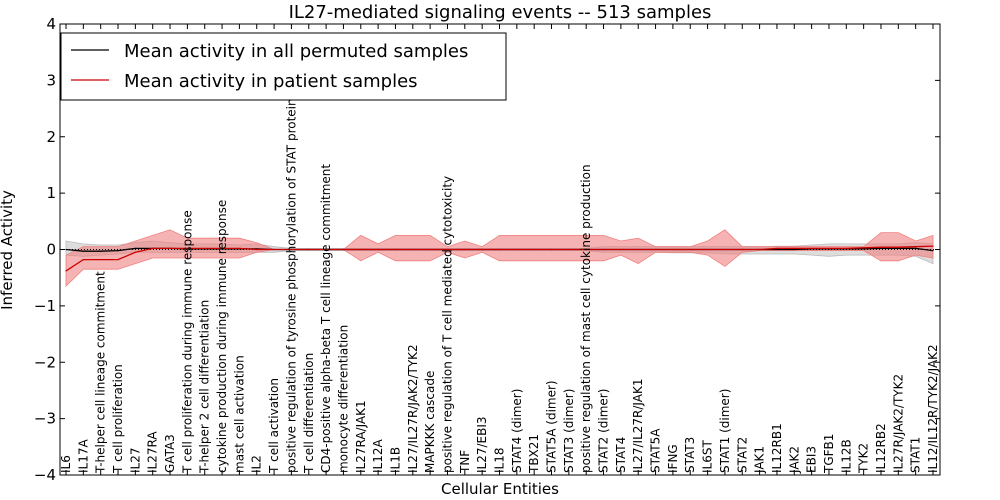 This screenshot has height=500, width=1000. Describe the element at coordinates (656, 450) in the screenshot. I see `x-tick-label: STAT5A` at that location.